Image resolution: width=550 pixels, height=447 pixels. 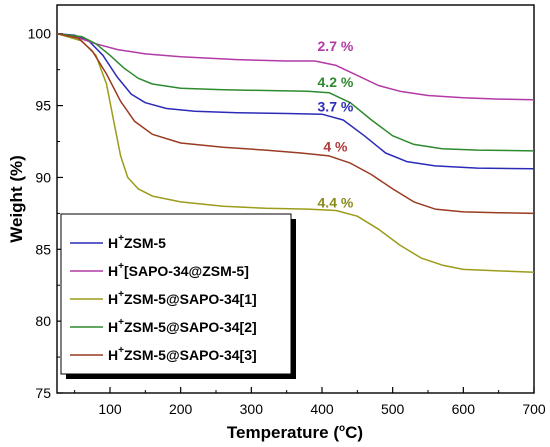 What do you see at coordinates (336, 82) in the screenshot?
I see `annotation-2: 4.2 %` at bounding box center [336, 82].